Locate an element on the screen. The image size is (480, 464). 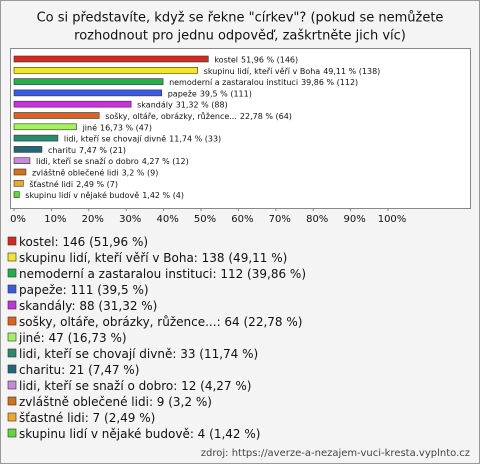
bar-label-name: šťastné lidi is located at coordinates (51, 183).